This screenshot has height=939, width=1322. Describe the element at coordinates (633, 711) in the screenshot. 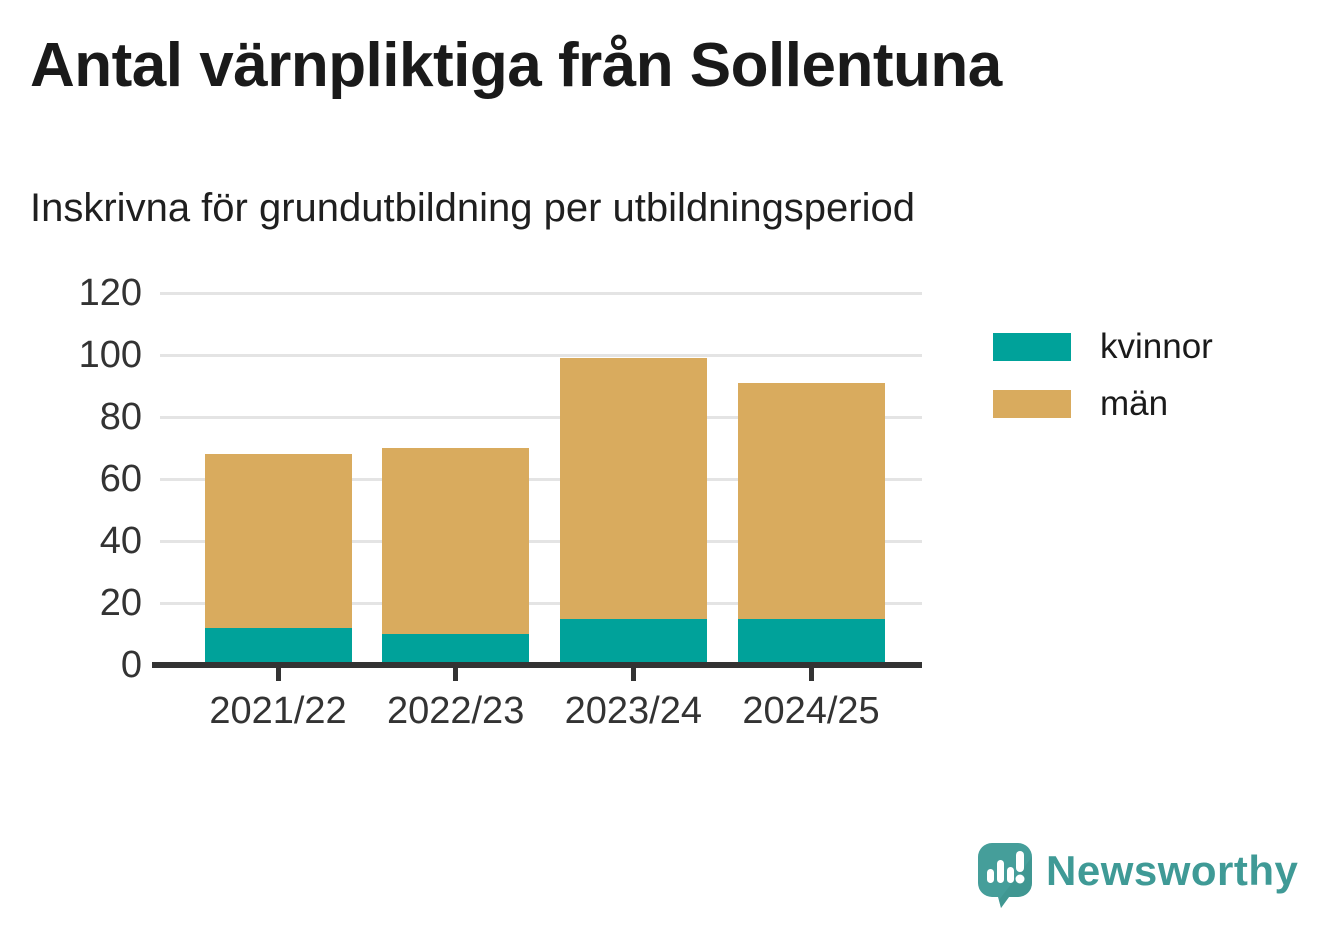

I see `x-tick-label-2023-24: 2023/24` at that location.